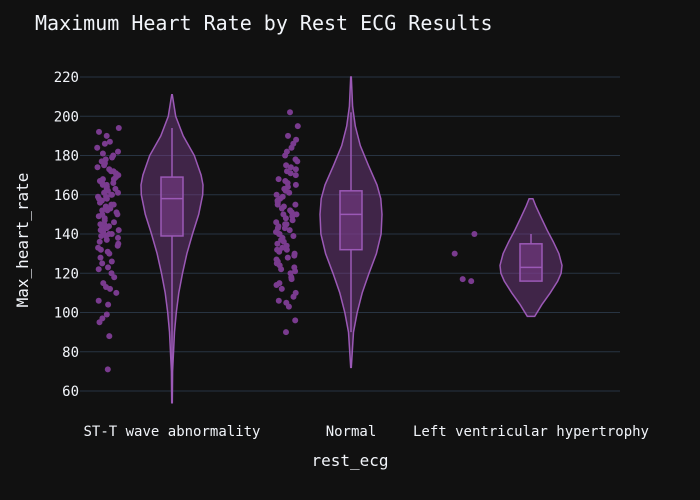 This screenshot has height=500, width=700. What do you see at coordinates (66, 157) in the screenshot?
I see `y-tick-label: 180` at bounding box center [66, 157].